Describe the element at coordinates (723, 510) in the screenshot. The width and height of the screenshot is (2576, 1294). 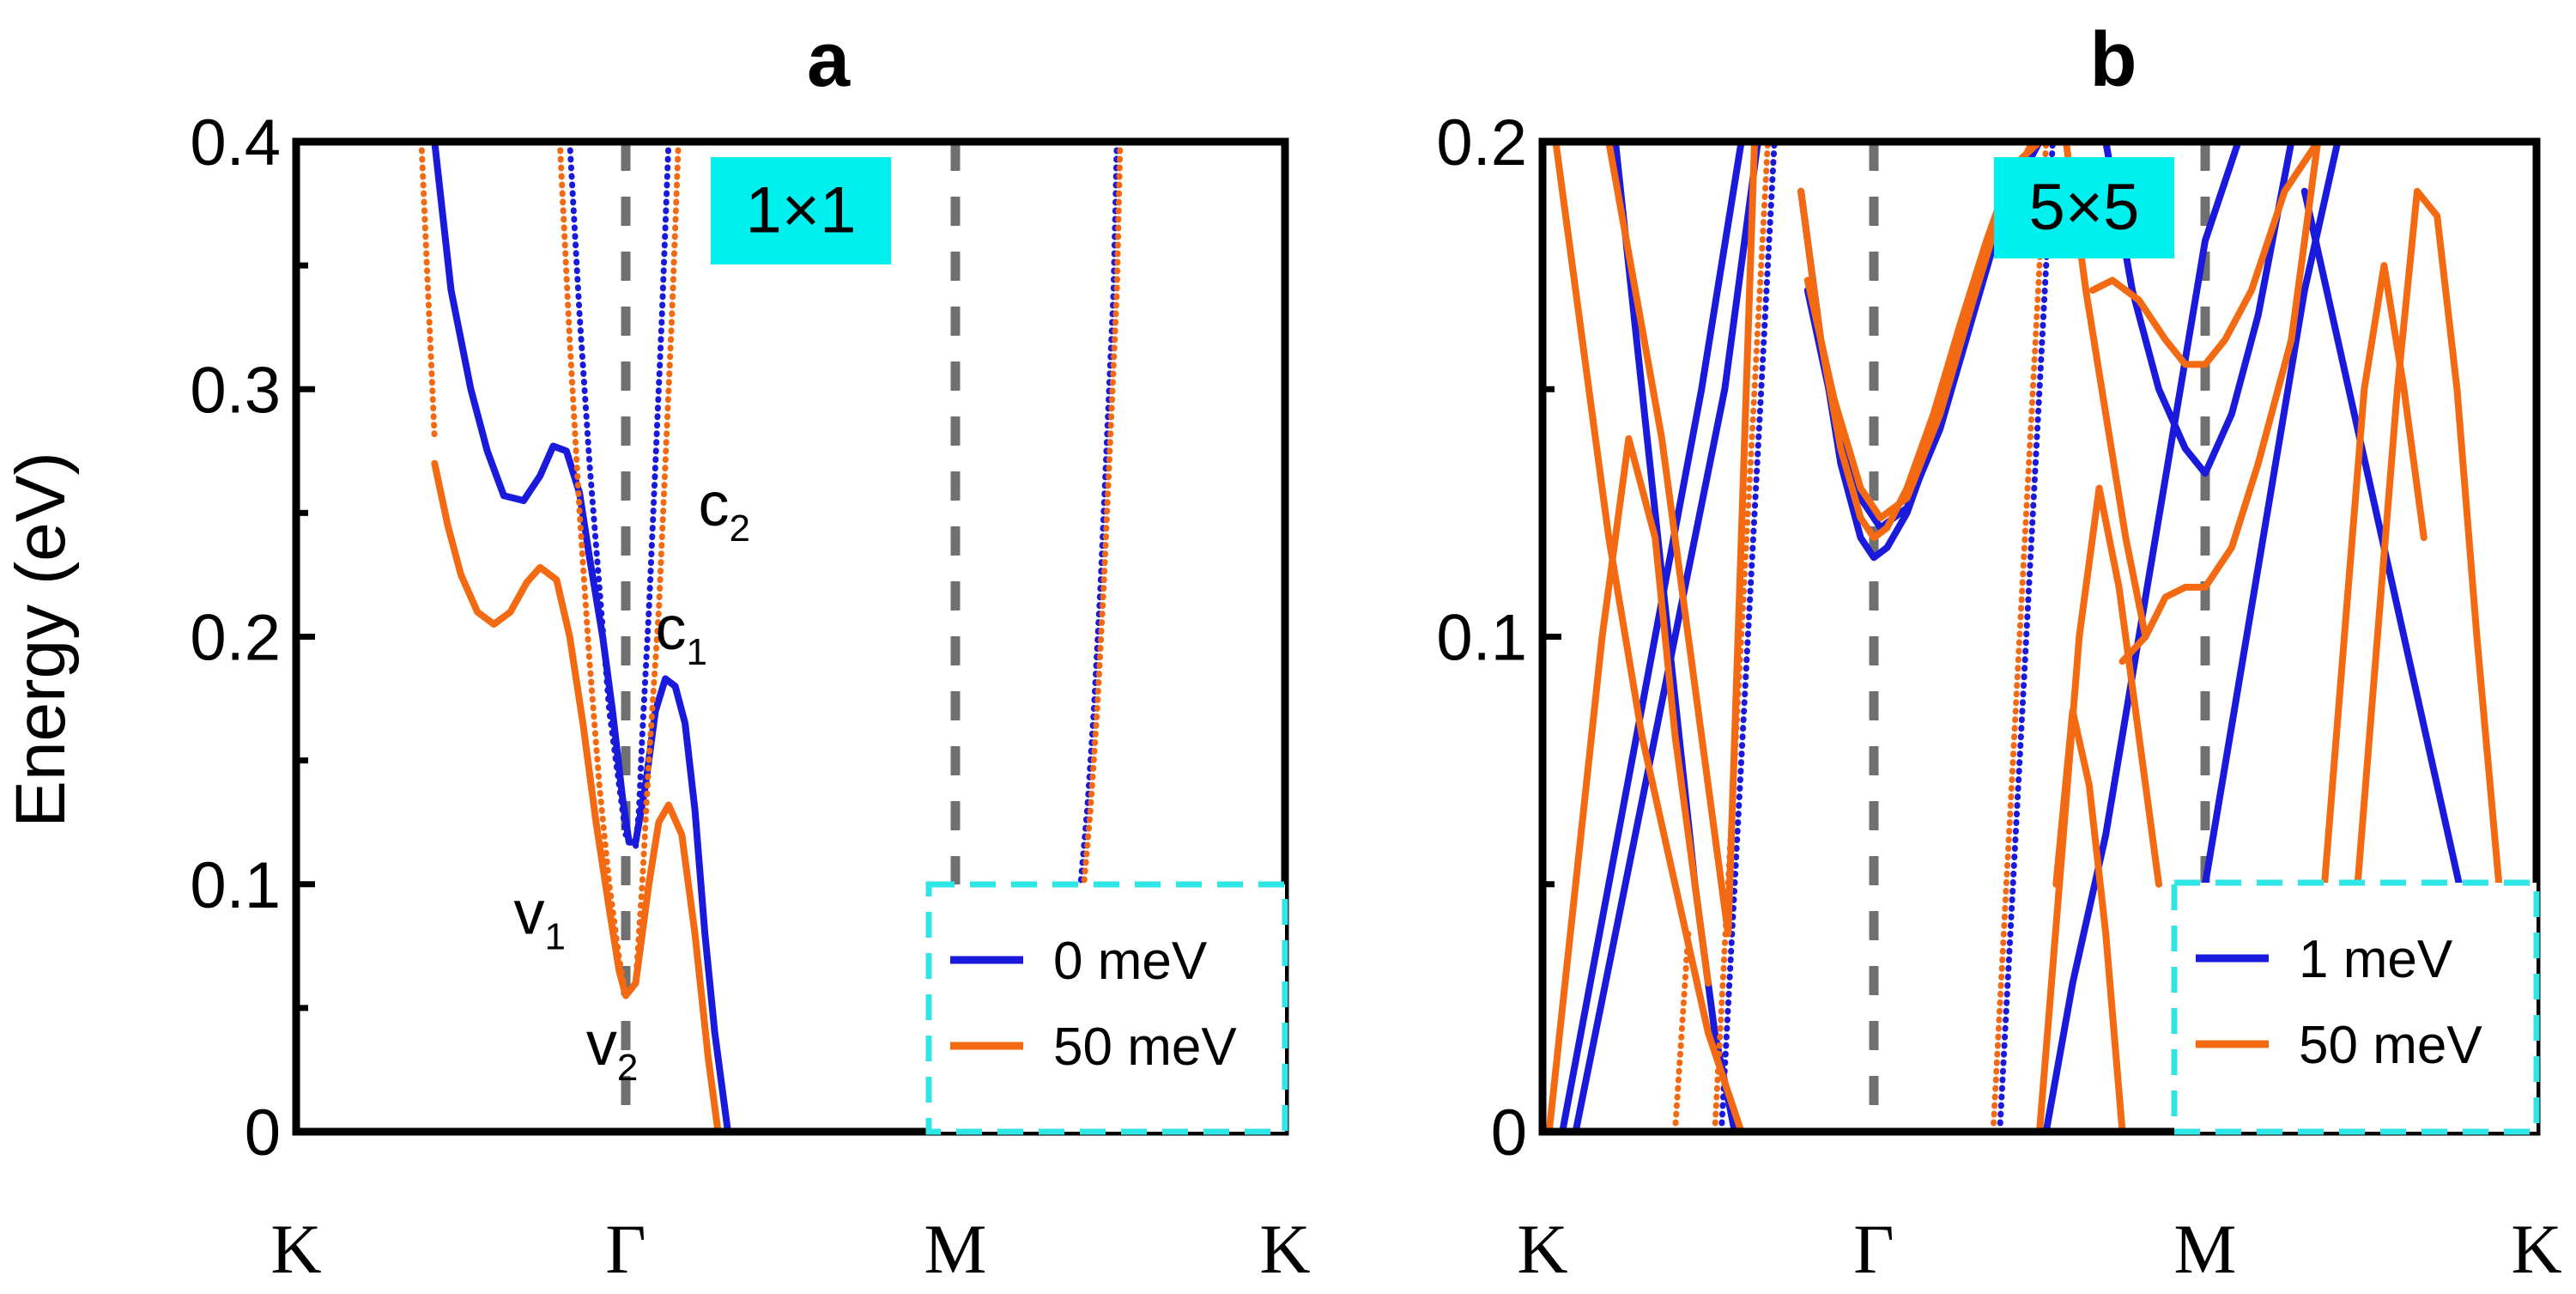
I see `band-label: c2` at that location.